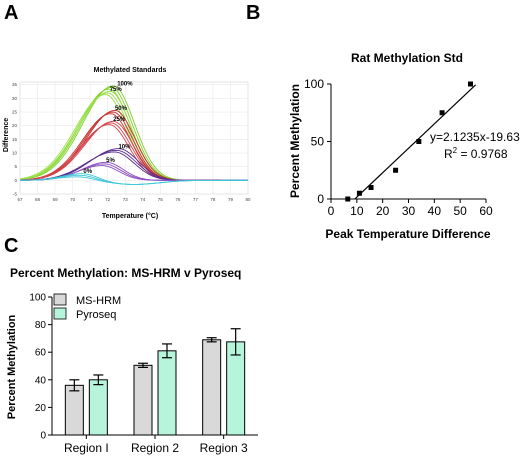  Describe the element at coordinates (98, 301) in the screenshot. I see `legend-label-ms-hrm: MS-HRM` at that location.